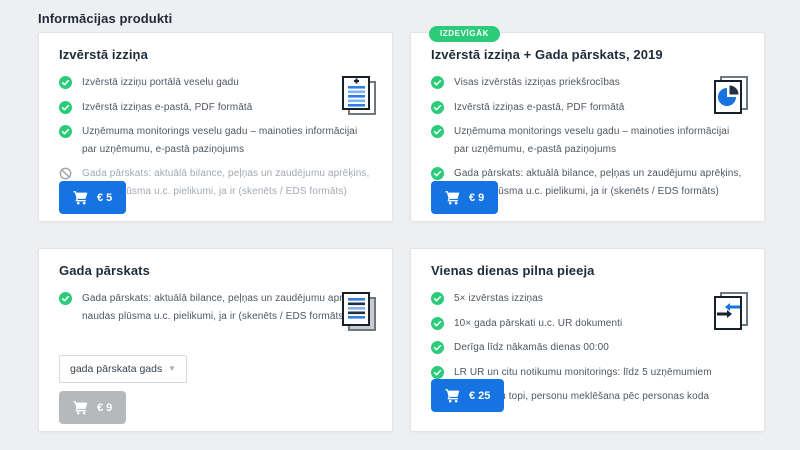 Image resolution: width=800 pixels, height=450 pixels. I want to click on buy-button: € 25, so click(468, 395).